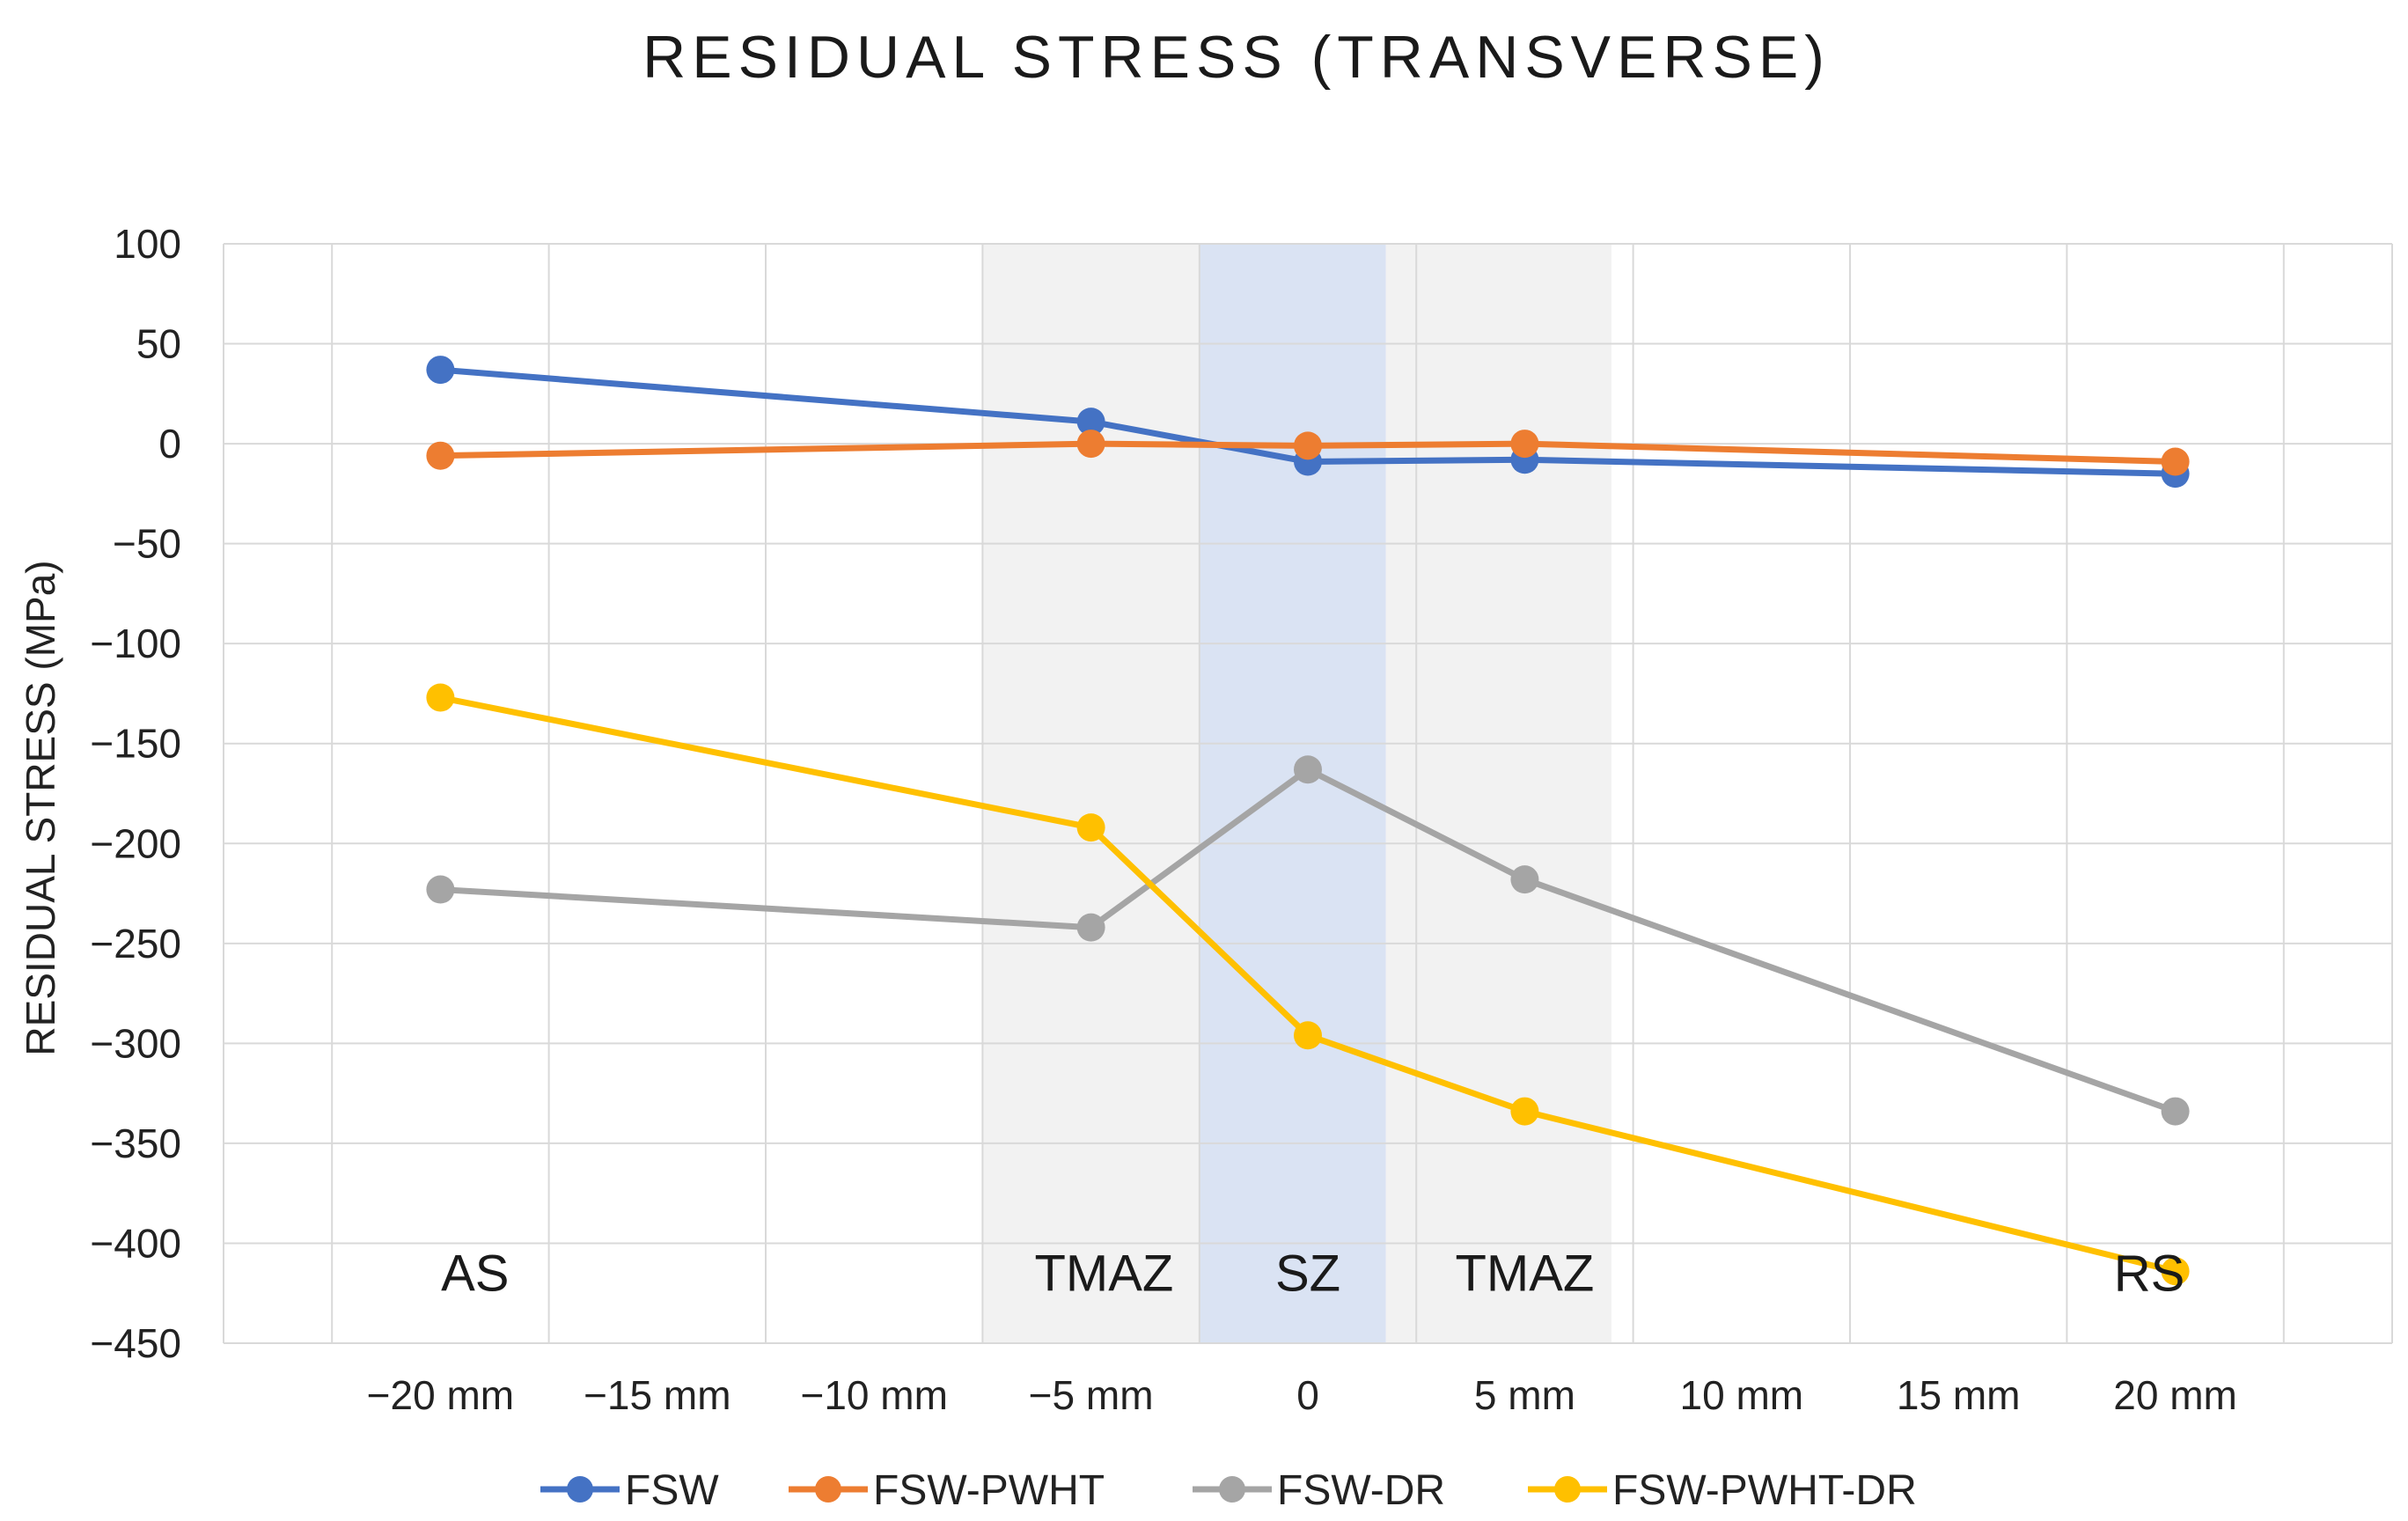 The image size is (2408, 1521). I want to click on zone-labels: AS TMAZ SZ TMAZ RS, so click(1312, 1274).